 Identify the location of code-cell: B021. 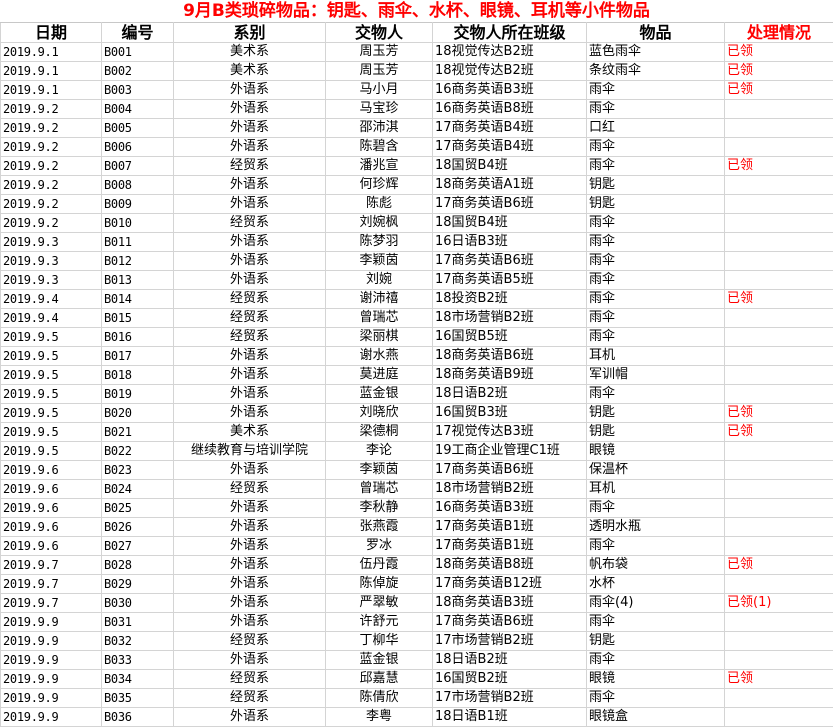
(138, 432).